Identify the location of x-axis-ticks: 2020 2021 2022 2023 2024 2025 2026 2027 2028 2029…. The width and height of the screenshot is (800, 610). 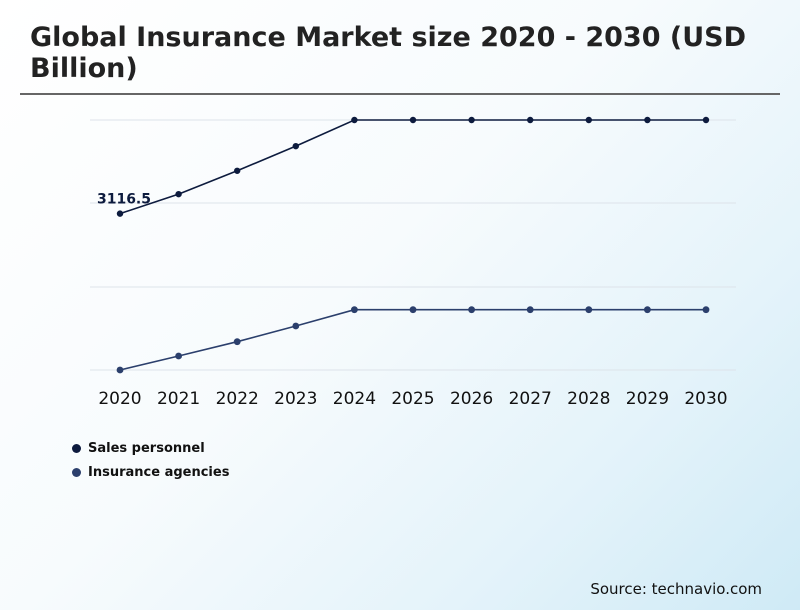
(412, 399).